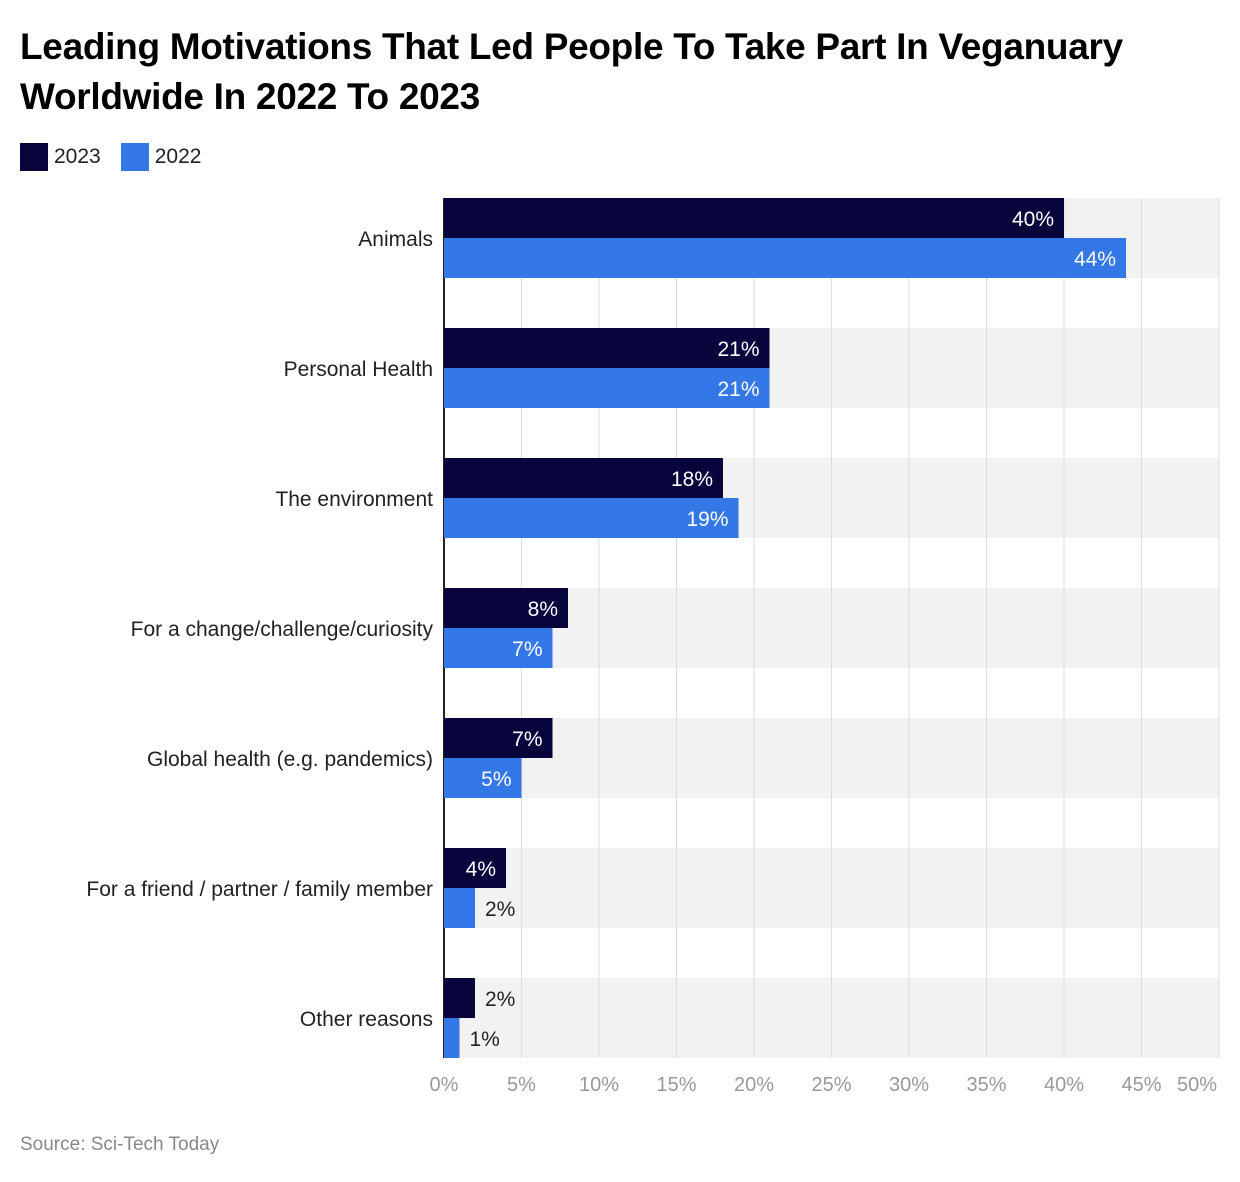  Describe the element at coordinates (676, 1085) in the screenshot. I see `x-tick-label: 15%` at that location.